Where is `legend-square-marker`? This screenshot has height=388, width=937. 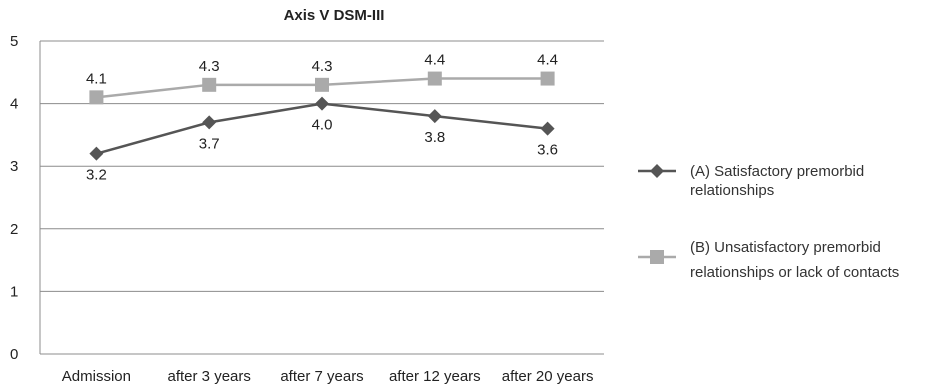 legend-square-marker is located at coordinates (657, 257).